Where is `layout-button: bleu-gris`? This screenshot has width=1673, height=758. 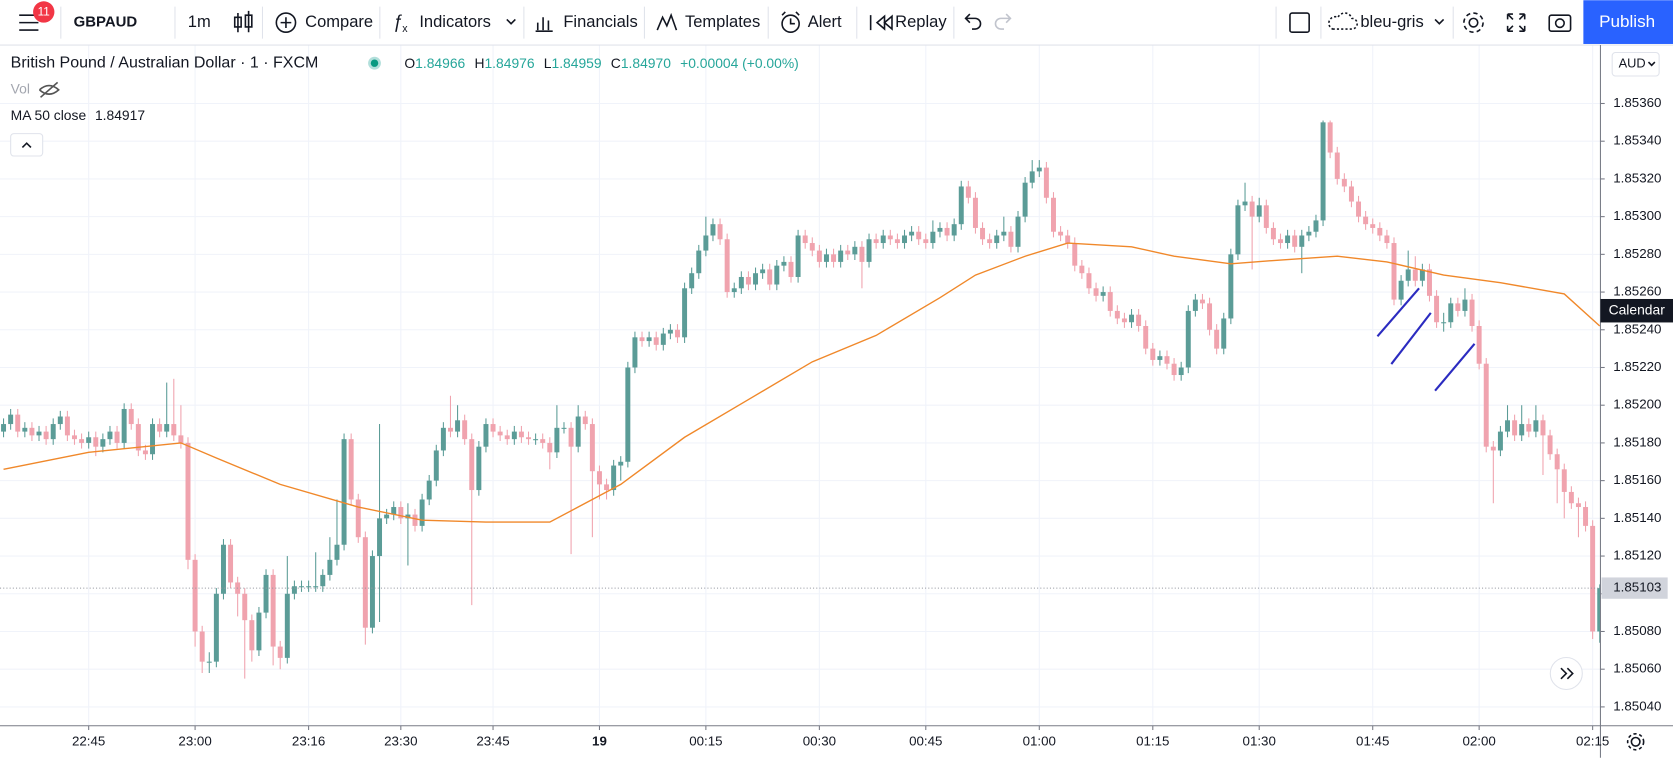
layout-button: bleu-gris is located at coordinates (1386, 21).